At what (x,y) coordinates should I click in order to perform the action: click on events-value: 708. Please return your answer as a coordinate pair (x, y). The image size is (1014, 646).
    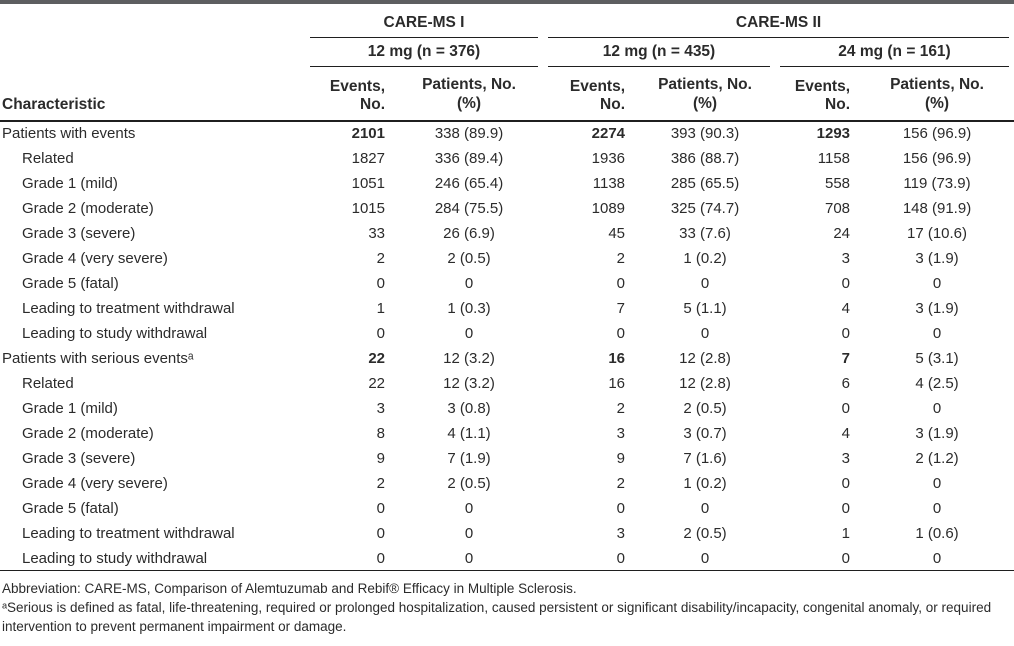
    Looking at the image, I should click on (837, 208).